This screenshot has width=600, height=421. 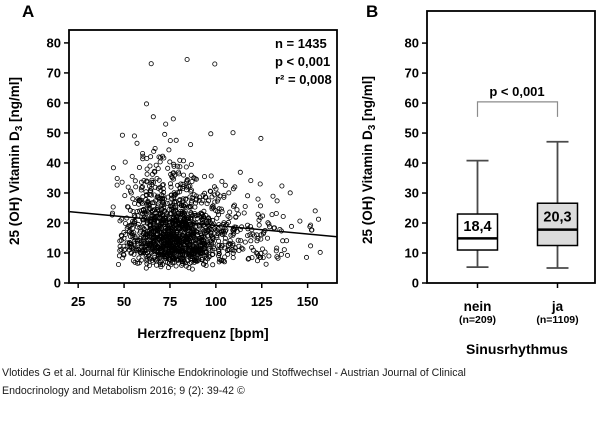 What do you see at coordinates (303, 79) in the screenshot?
I see `panel-a-stat-r2: r² = 0,008` at bounding box center [303, 79].